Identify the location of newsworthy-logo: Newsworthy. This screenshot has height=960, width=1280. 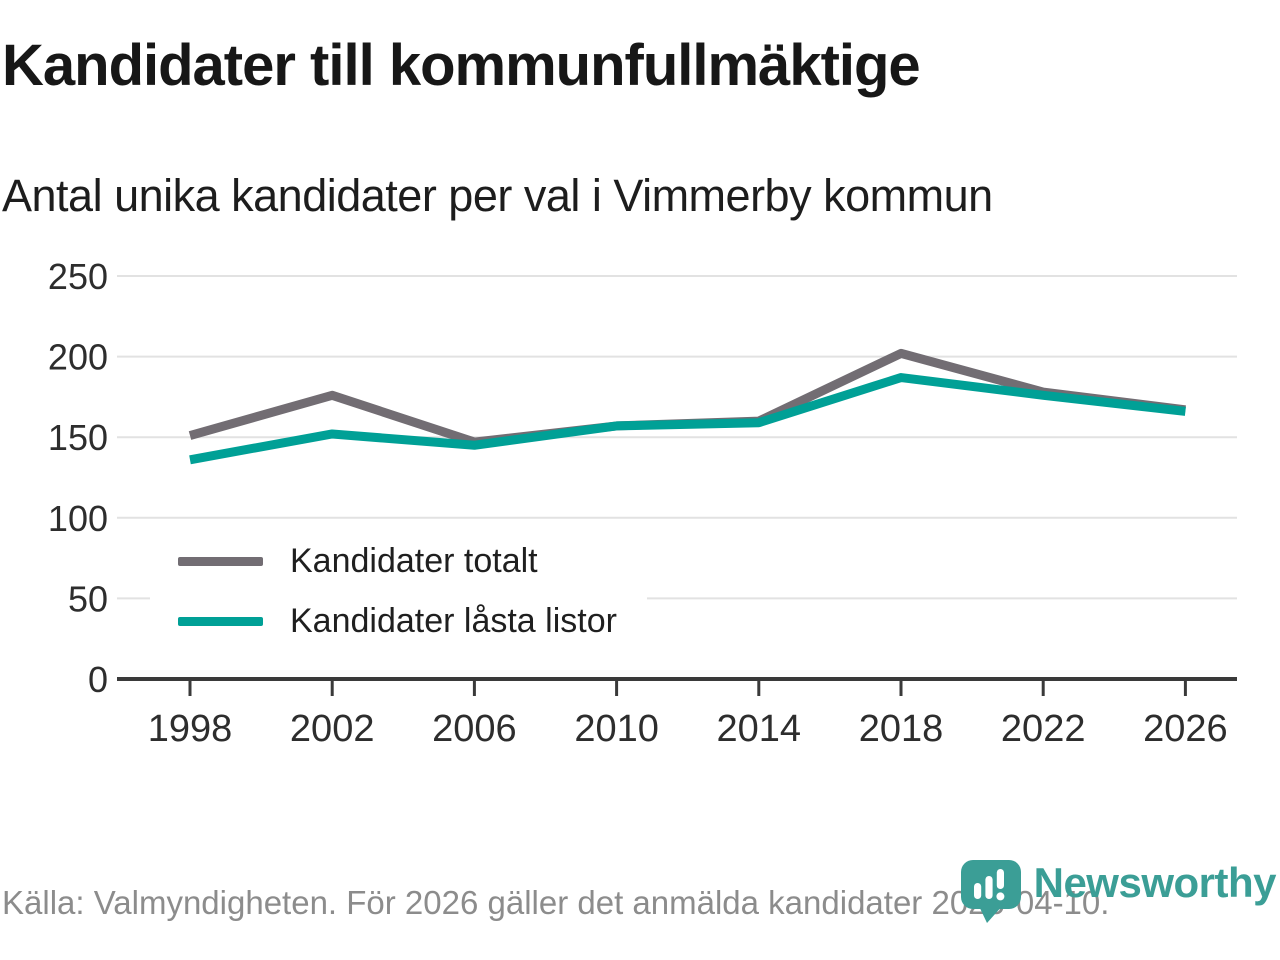
(1118, 890).